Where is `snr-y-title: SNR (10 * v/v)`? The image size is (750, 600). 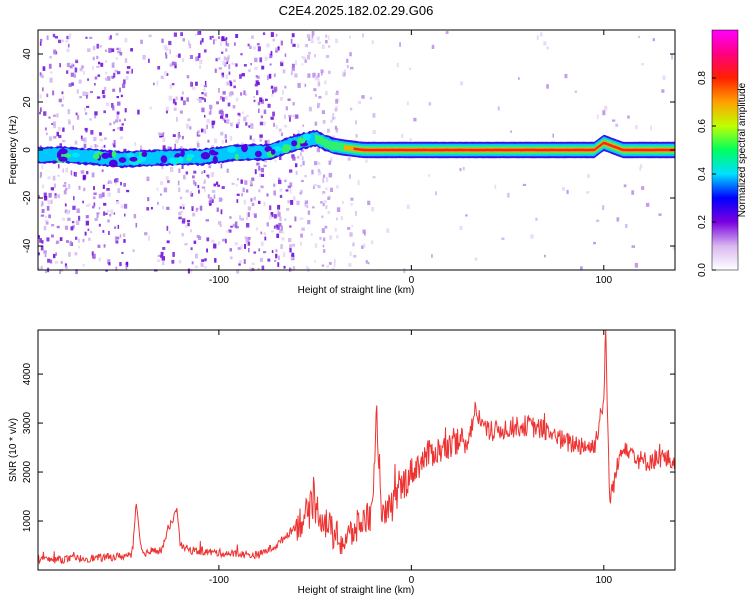 snr-y-title: SNR (10 * v/v) is located at coordinates (13, 450).